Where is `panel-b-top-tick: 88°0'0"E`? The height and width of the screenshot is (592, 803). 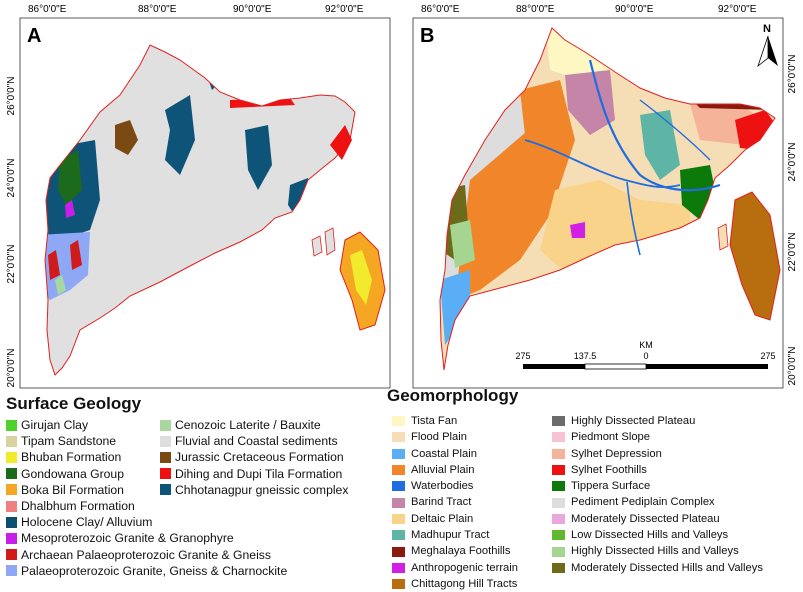
panel-b-top-tick: 88°0'0"E is located at coordinates (535, 9).